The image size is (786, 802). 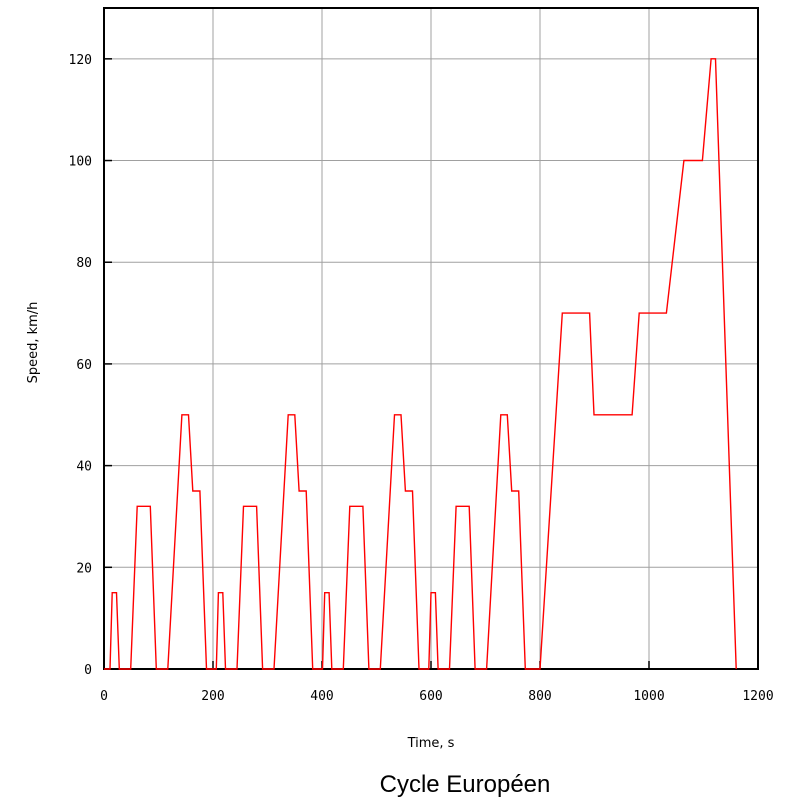 I want to click on y-tick-label: 120, so click(x=80, y=60).